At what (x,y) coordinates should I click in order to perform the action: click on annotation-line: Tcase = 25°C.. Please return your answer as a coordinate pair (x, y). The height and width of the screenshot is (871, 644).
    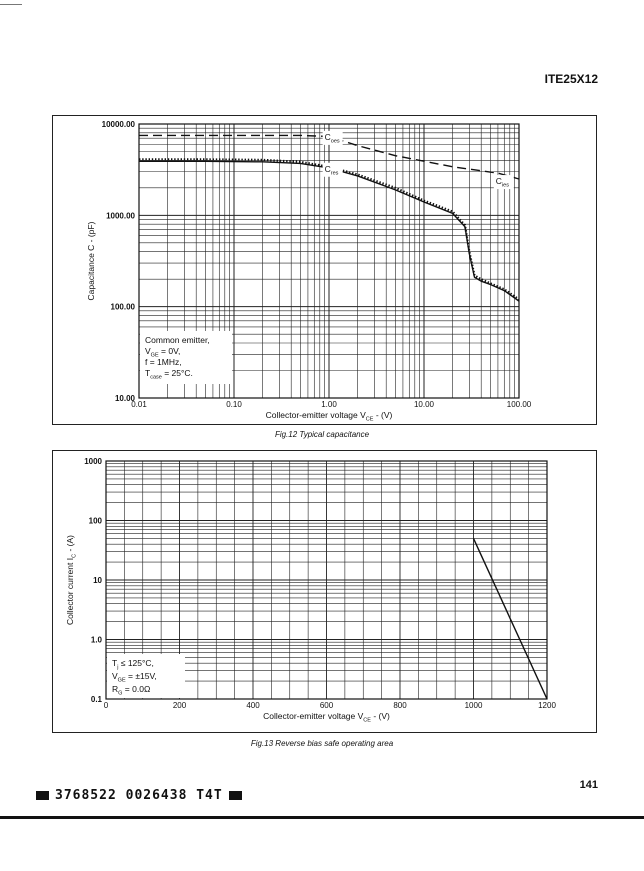
    Looking at the image, I should click on (169, 374).